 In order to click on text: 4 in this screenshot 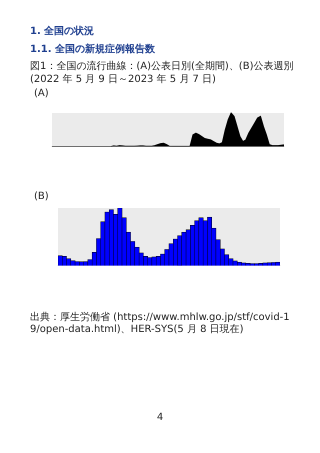, I will do `click(160, 417)`.